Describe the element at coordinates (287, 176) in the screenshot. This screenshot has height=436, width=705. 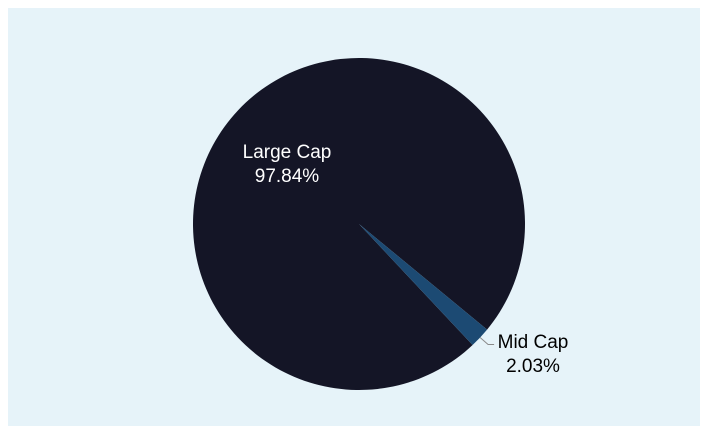
I see `label-large-cap-value: 97.84%` at that location.